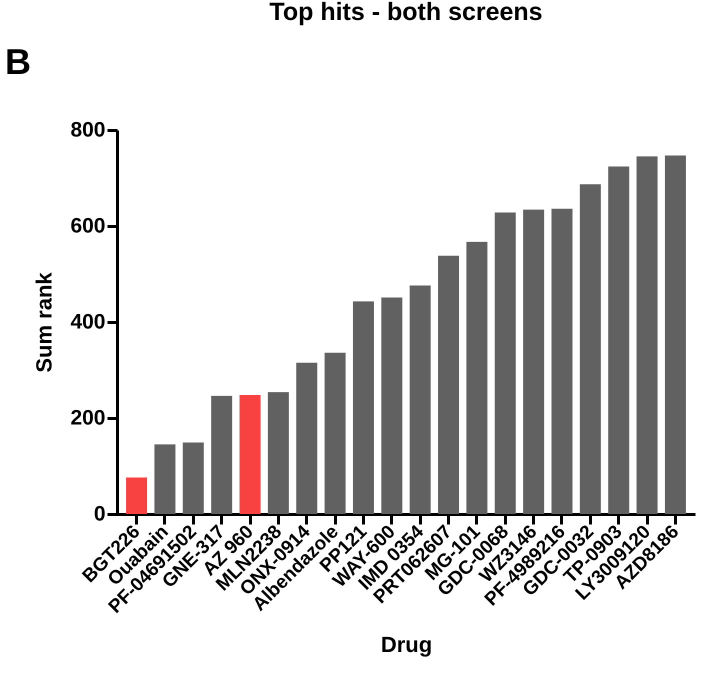 The width and height of the screenshot is (705, 693). What do you see at coordinates (100, 514) in the screenshot?
I see `y-tick-label: 0` at bounding box center [100, 514].